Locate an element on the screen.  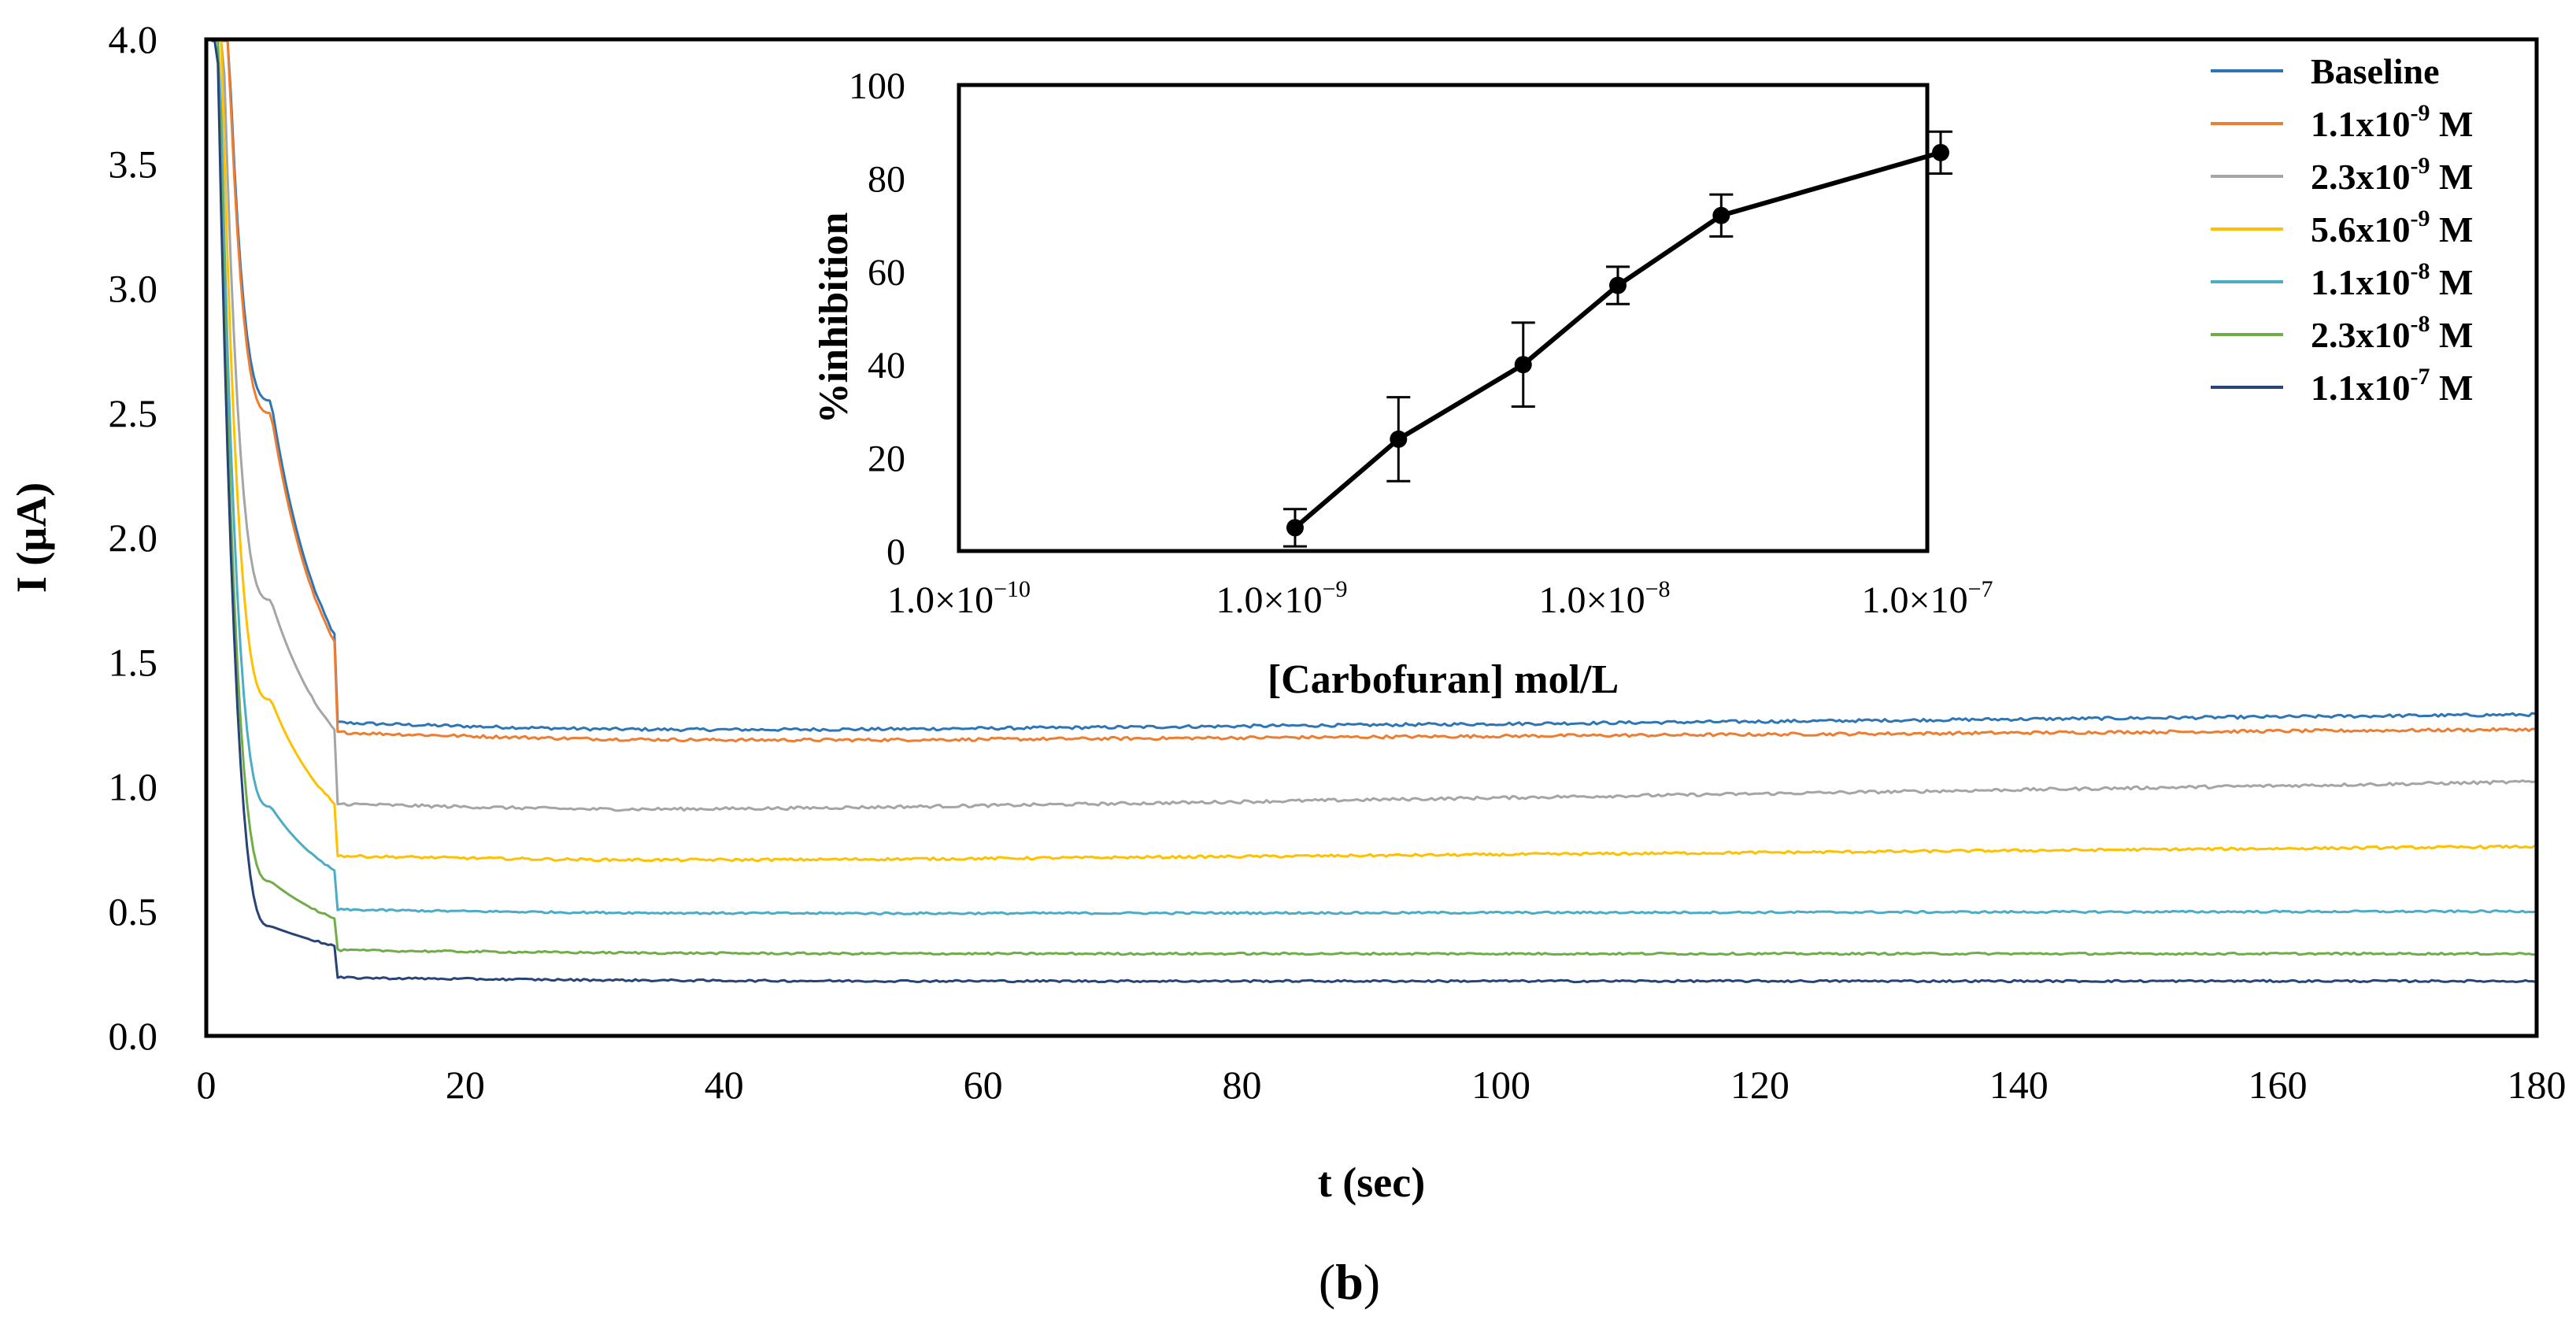
main-y-tick-label: 0.0 is located at coordinates (133, 1036).